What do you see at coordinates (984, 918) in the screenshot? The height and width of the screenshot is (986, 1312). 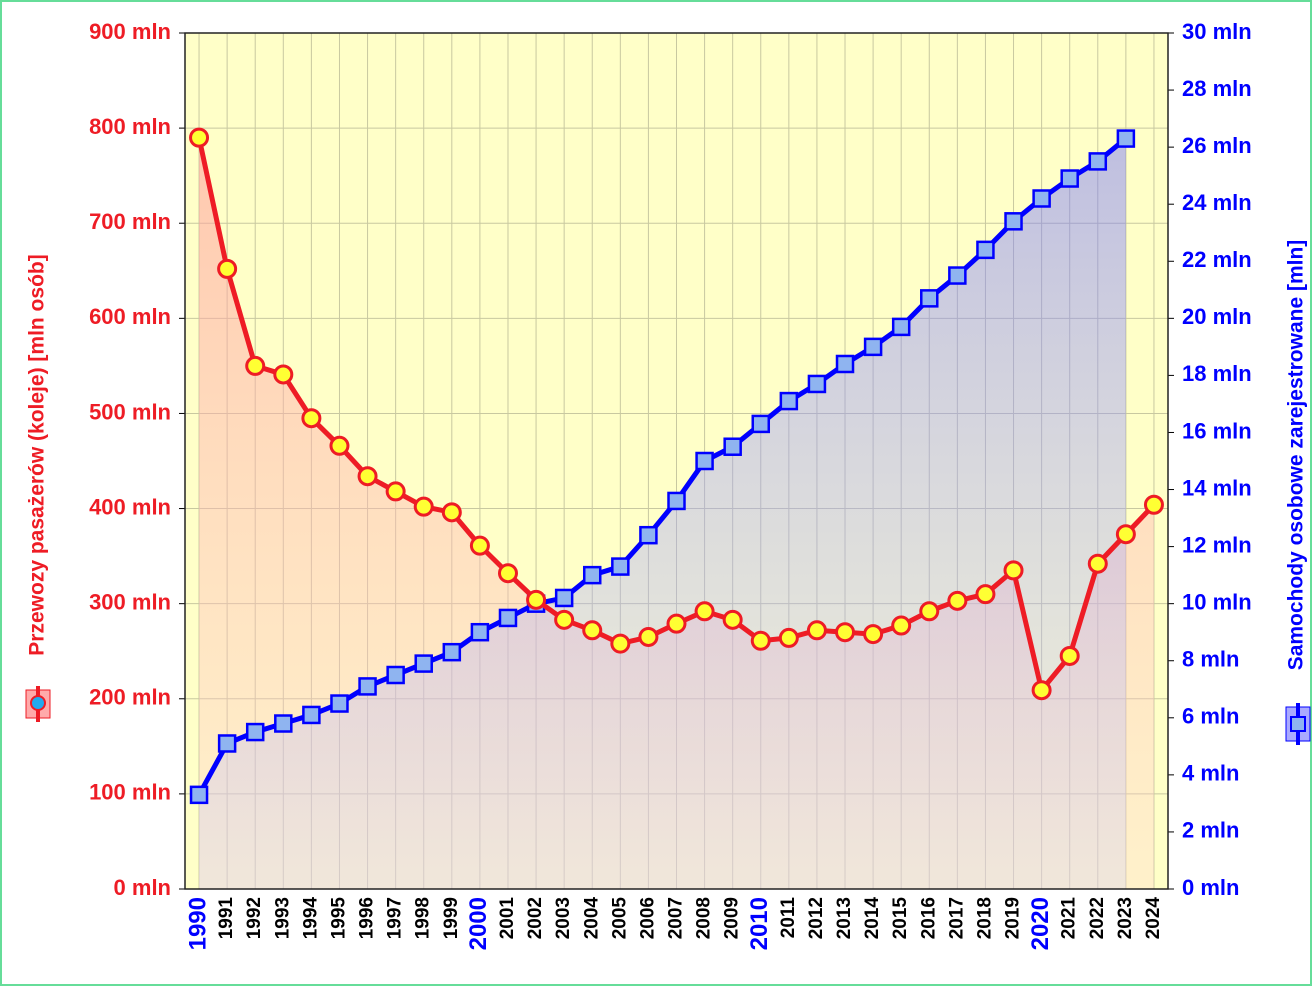 I see `x-tick-label: 2018` at bounding box center [984, 918].